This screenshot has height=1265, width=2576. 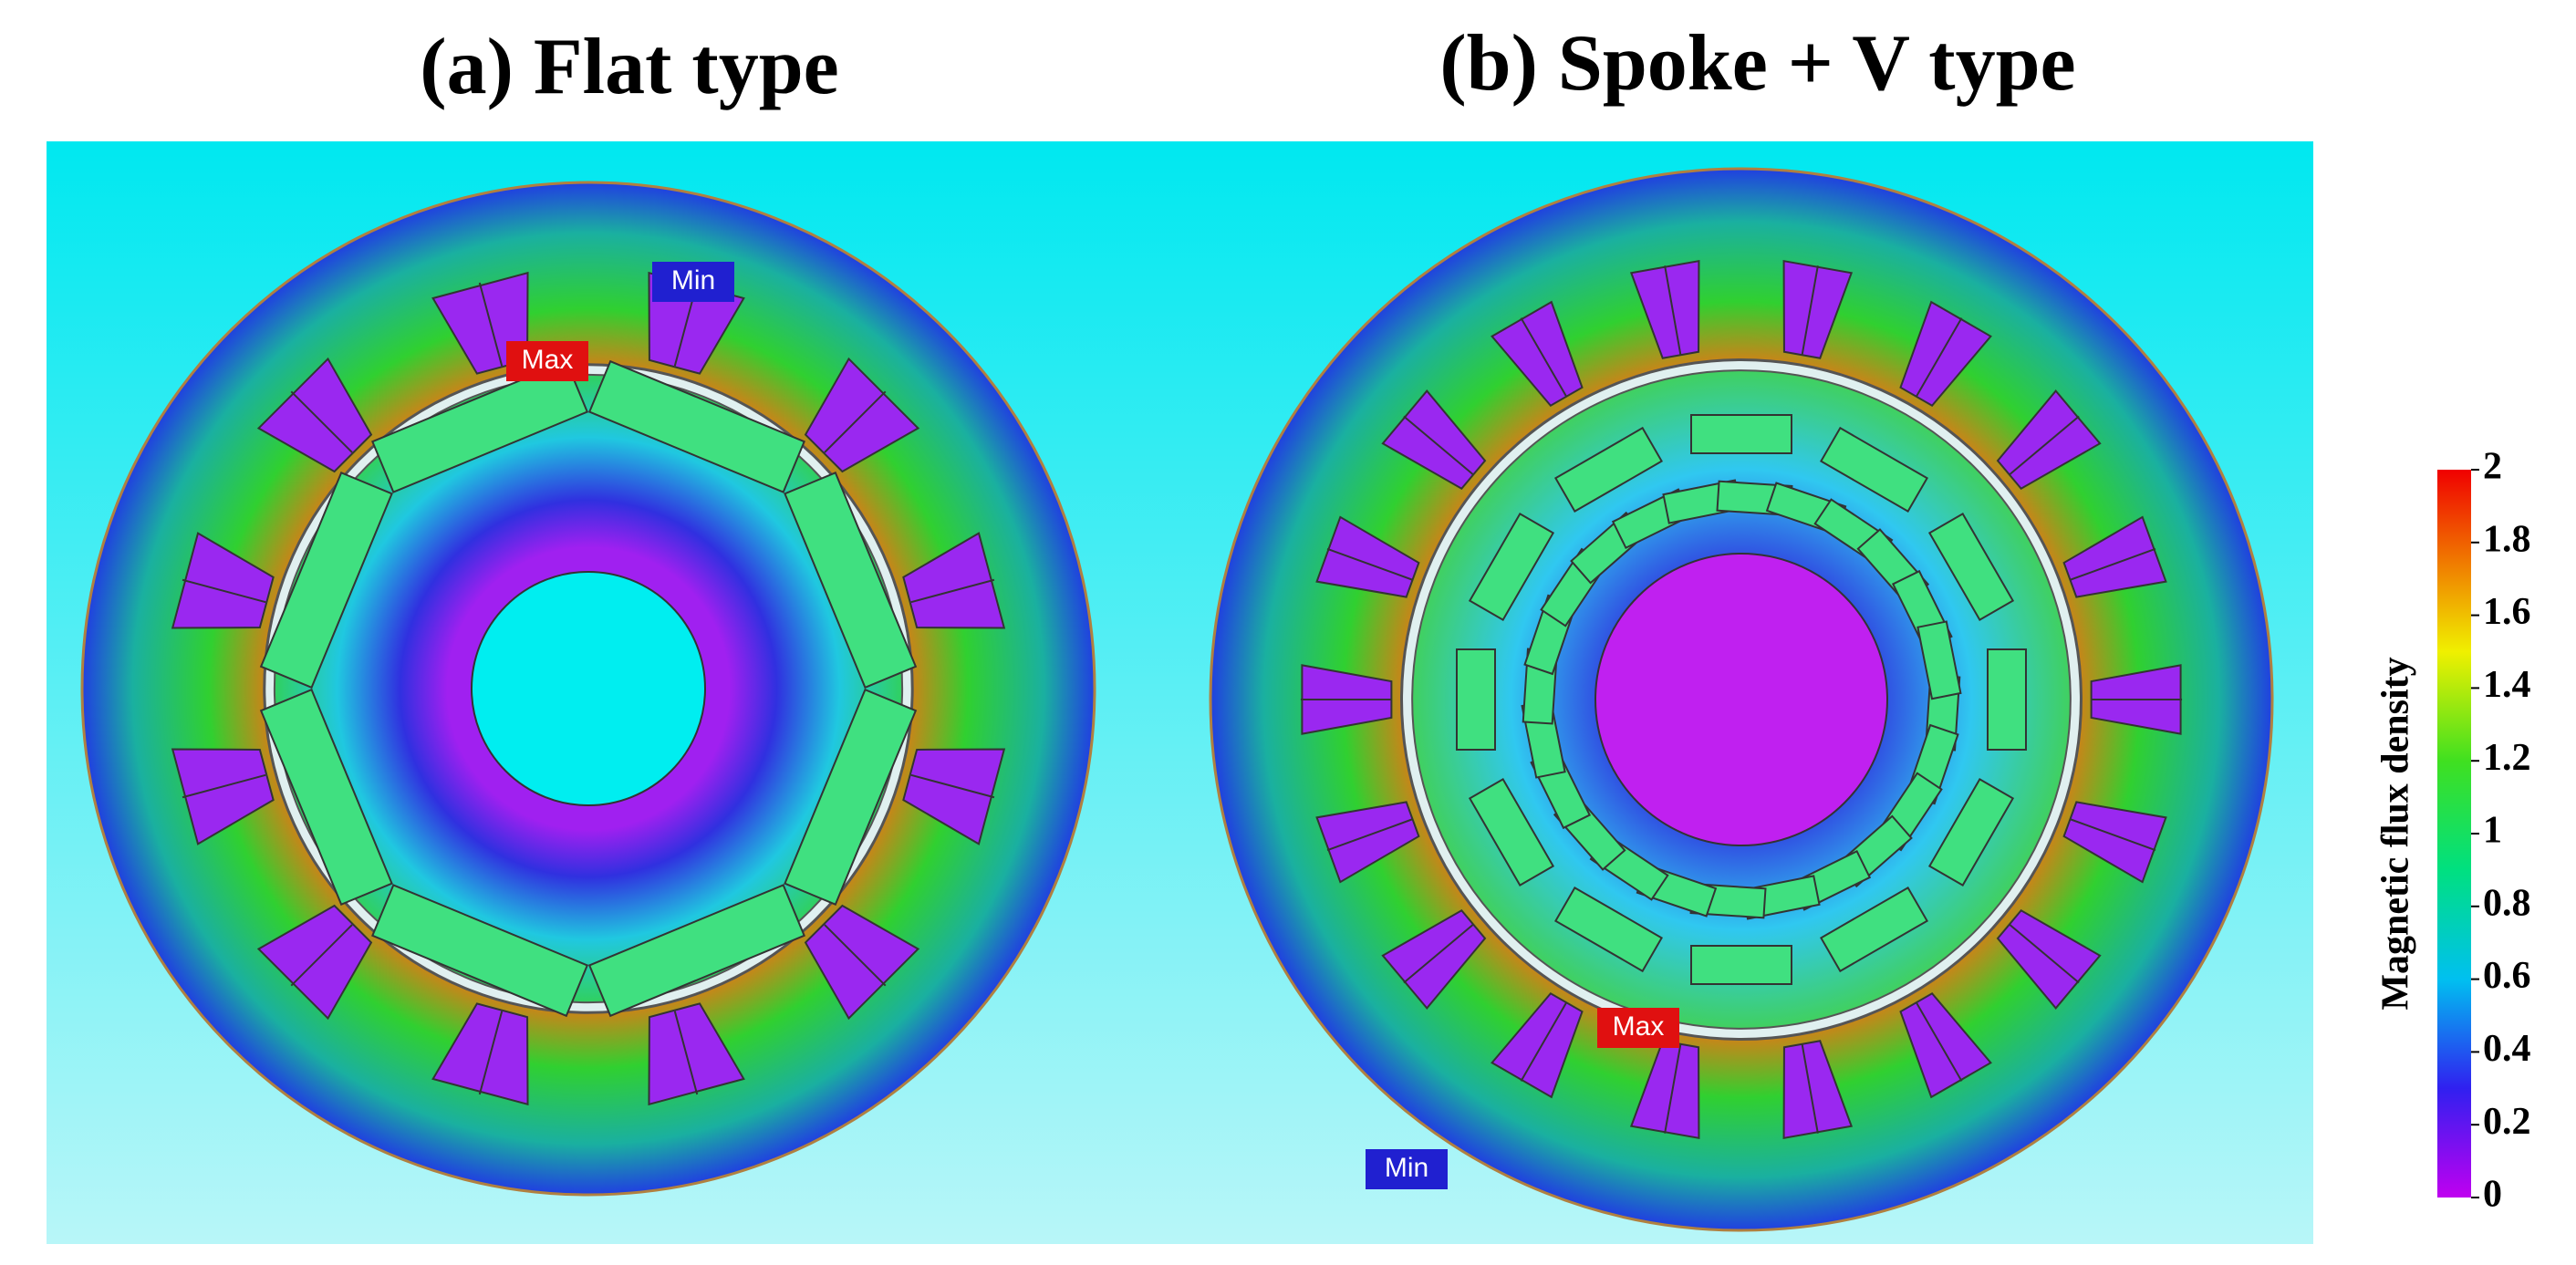 I want to click on colorbar, so click(x=2454, y=834).